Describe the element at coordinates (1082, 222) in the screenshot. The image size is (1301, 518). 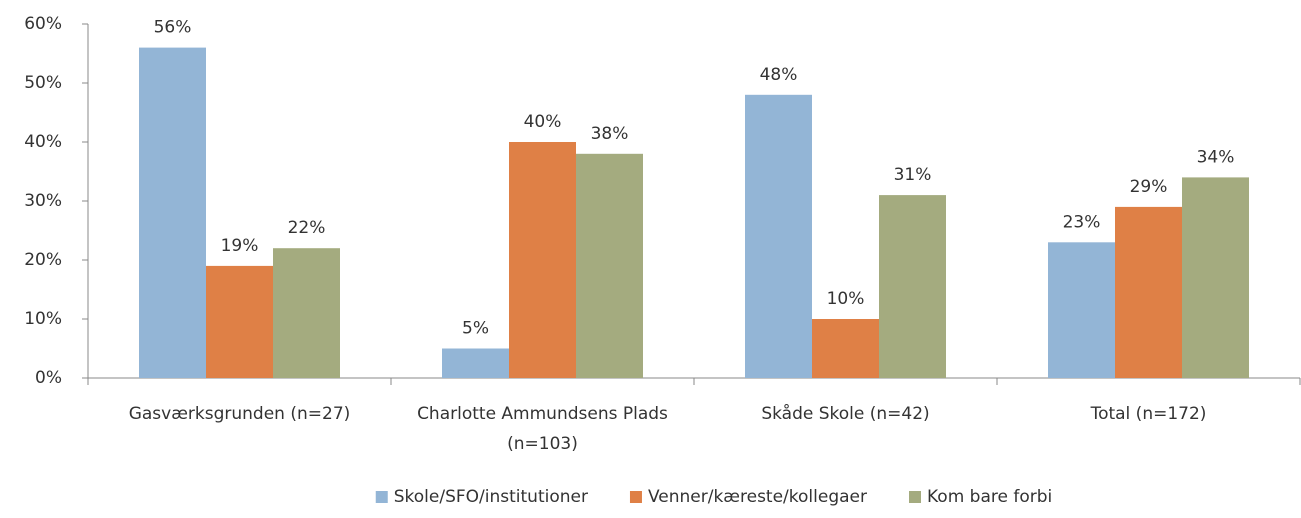
I see `data-label: 23%` at that location.